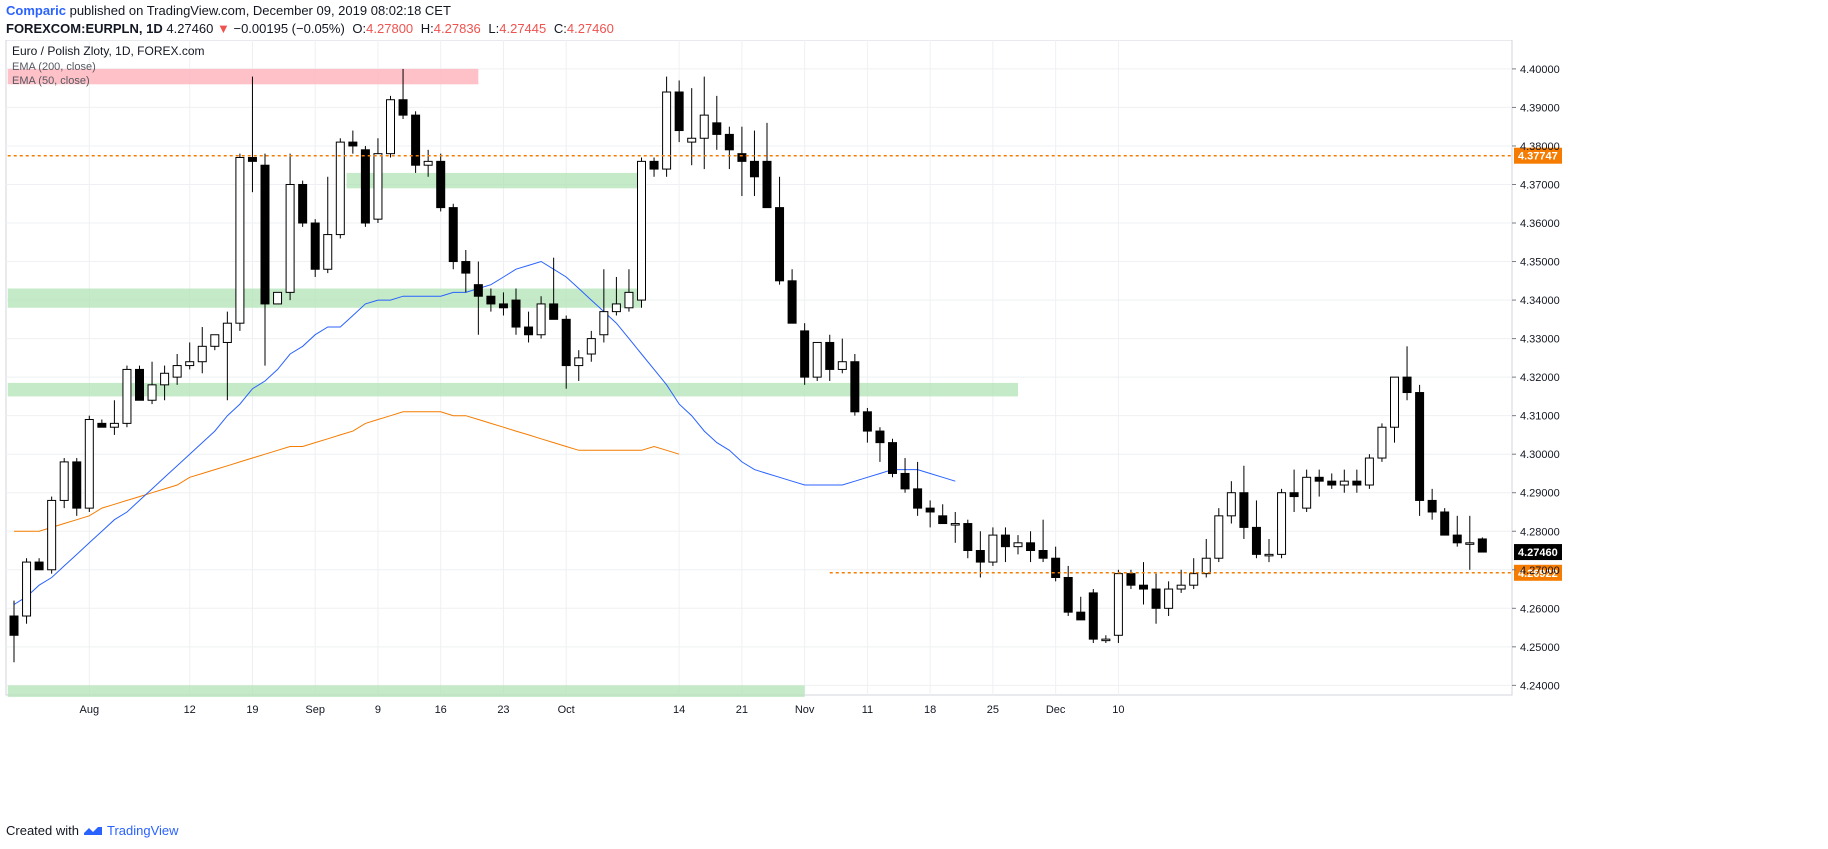 This screenshot has height=849, width=1828. What do you see at coordinates (1118, 710) in the screenshot?
I see `x-axis-label: 10` at bounding box center [1118, 710].